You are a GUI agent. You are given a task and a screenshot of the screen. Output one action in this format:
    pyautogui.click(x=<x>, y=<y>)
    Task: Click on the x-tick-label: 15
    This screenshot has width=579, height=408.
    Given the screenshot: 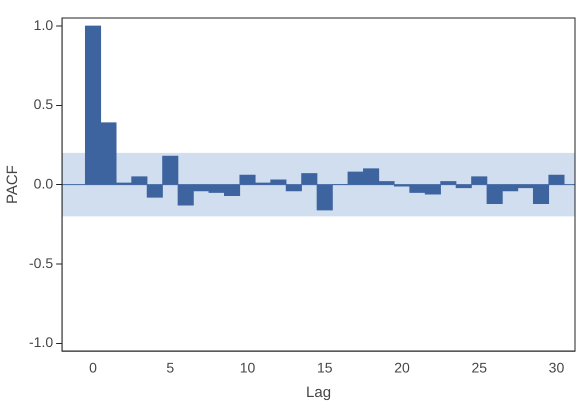 What is the action you would take?
    pyautogui.click(x=324, y=367)
    